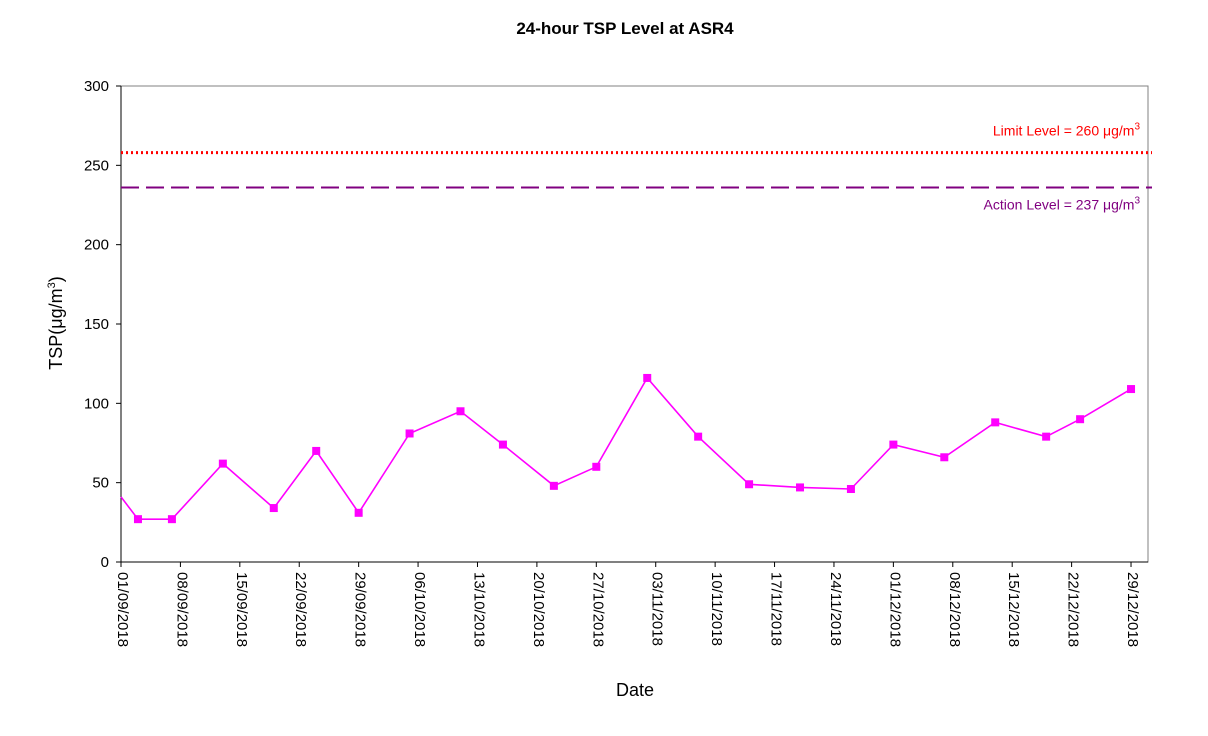 Image resolution: width=1208 pixels, height=736 pixels. Describe the element at coordinates (625, 28) in the screenshot. I see `chart-title: 24-hour TSP Level at ASR4` at that location.